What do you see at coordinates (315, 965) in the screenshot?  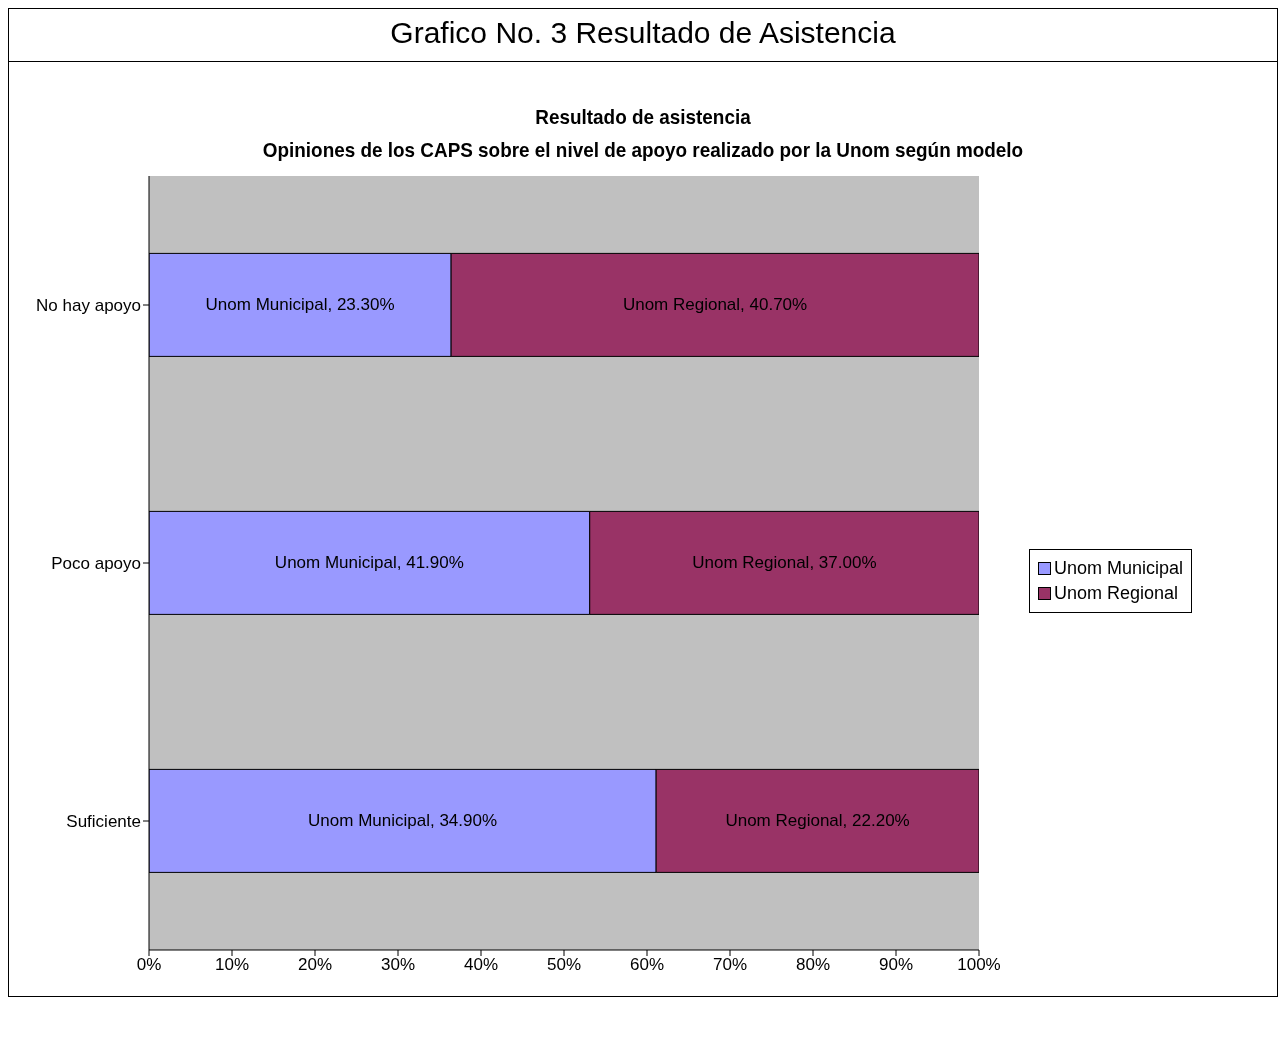 I see `x-tick-label: 20%` at bounding box center [315, 965].